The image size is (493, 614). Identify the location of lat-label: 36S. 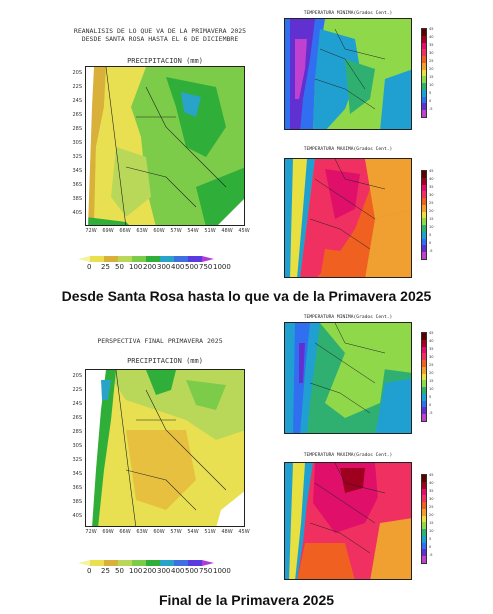
(77, 185).